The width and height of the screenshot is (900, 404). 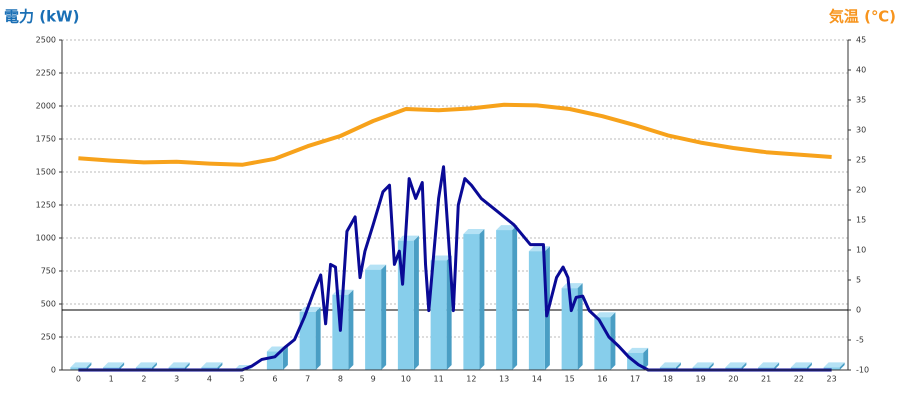 What do you see at coordinates (570, 379) in the screenshot?
I see `x-tick-label: 15` at bounding box center [570, 379].